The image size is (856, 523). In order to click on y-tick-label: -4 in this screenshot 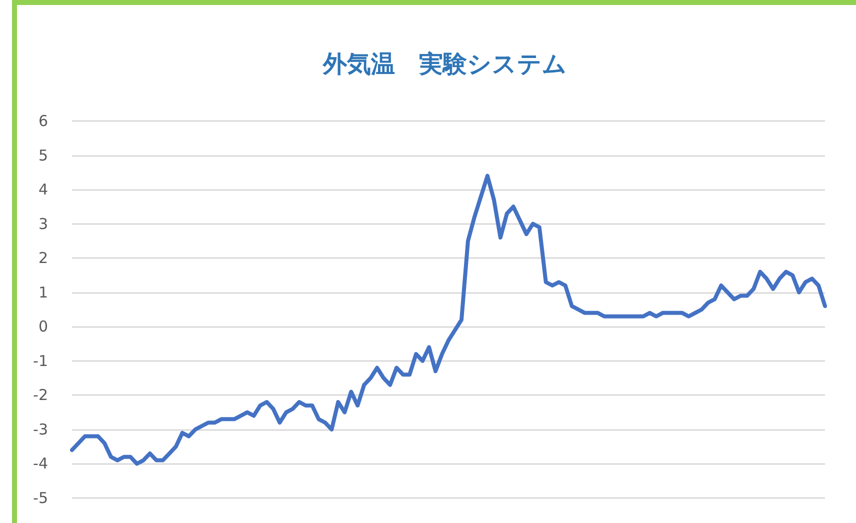, I will do `click(40, 463)`.